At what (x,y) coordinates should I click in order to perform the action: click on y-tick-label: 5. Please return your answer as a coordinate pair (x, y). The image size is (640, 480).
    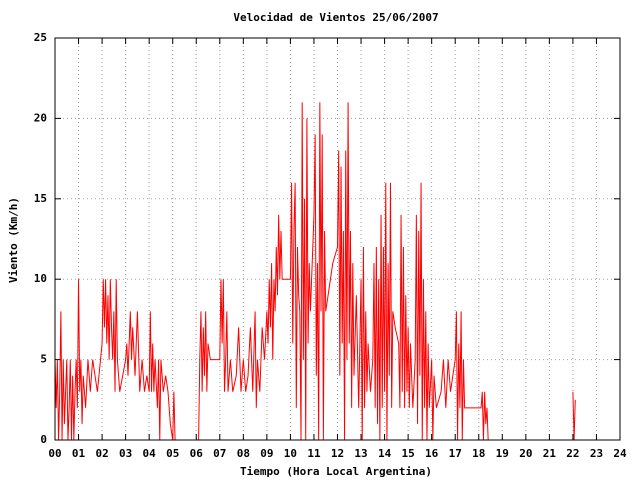
    Looking at the image, I should click on (43, 359).